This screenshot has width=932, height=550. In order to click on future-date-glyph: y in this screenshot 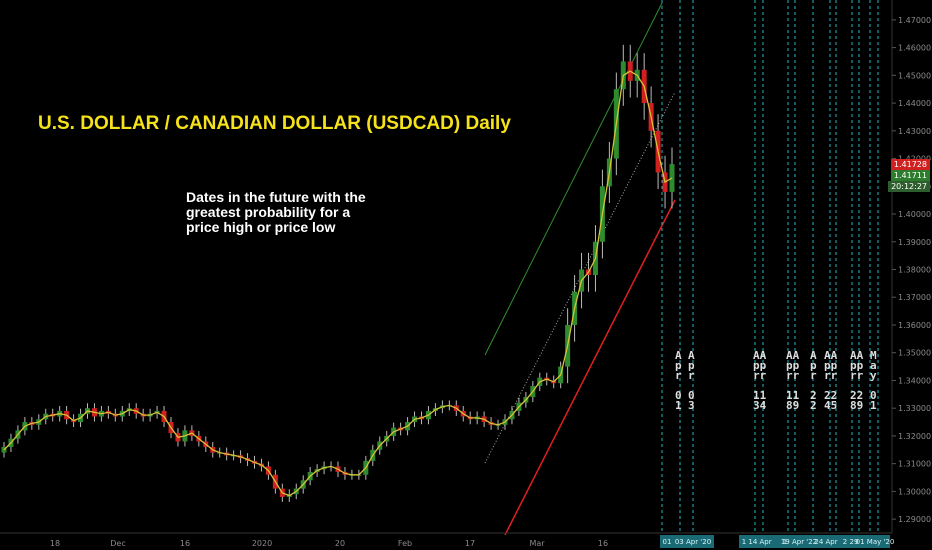, I will do `click(873, 375)`.